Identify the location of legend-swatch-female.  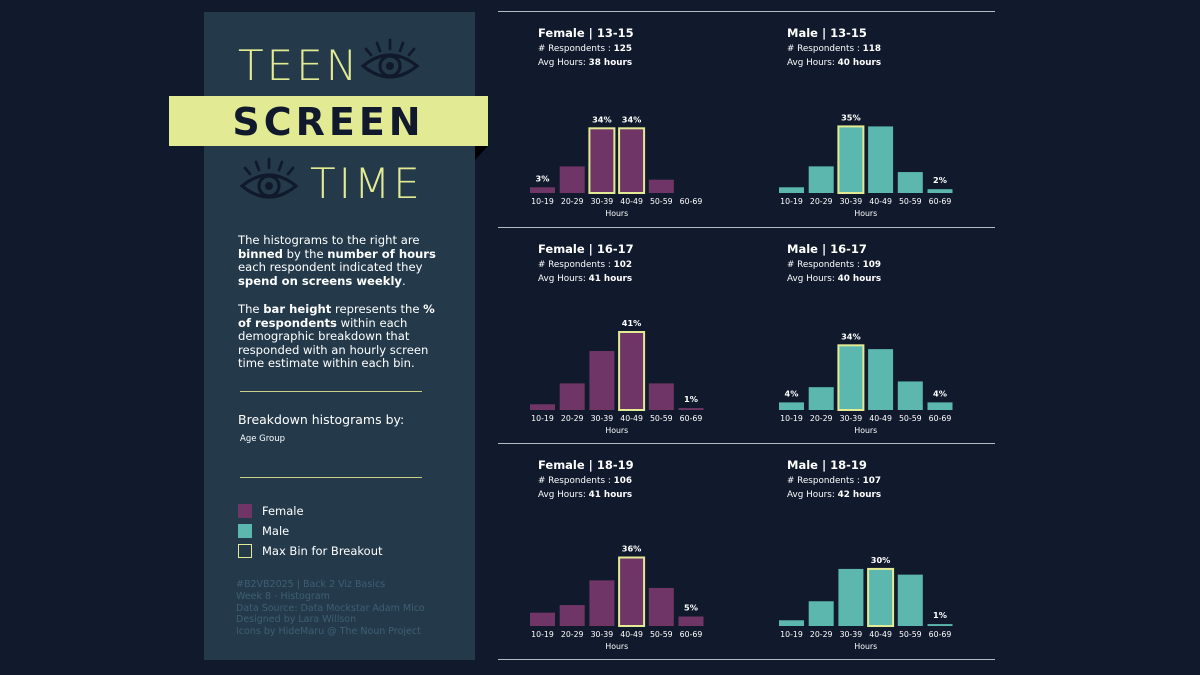
(245, 511).